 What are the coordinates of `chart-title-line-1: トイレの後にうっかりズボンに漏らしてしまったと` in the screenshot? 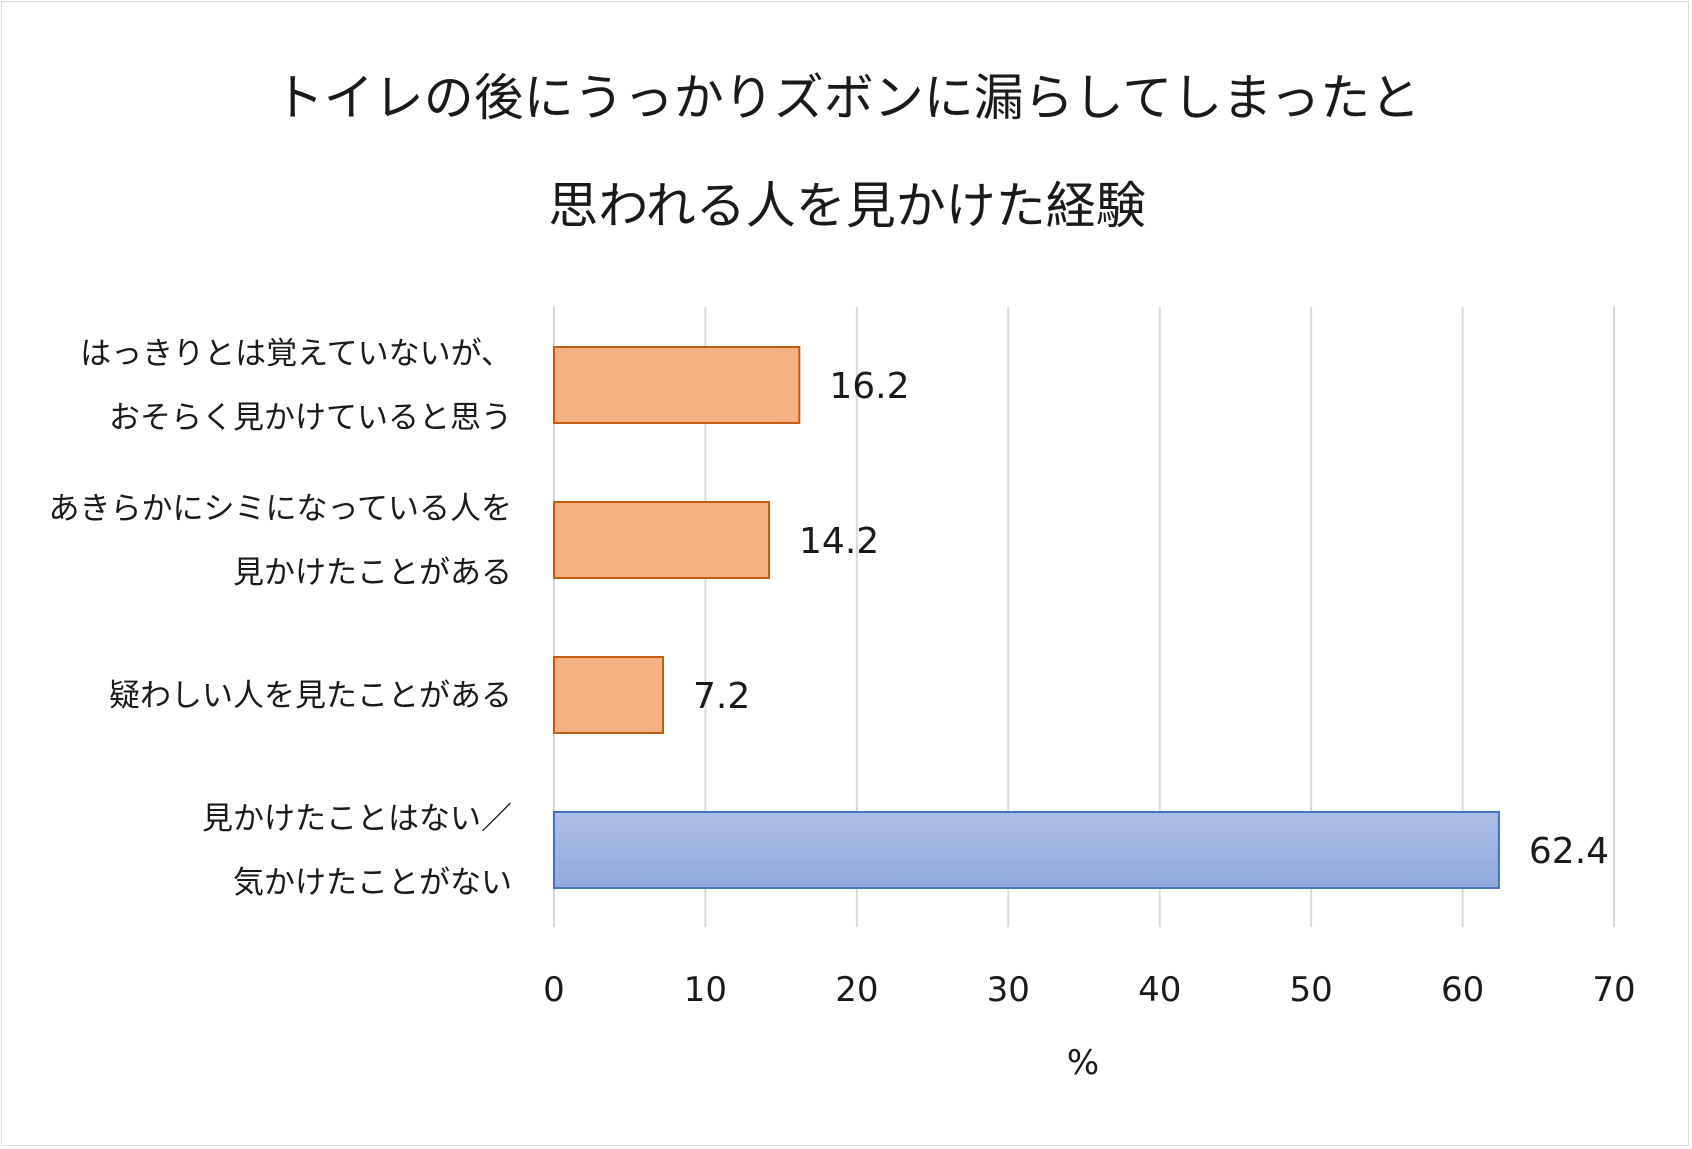 It's located at (847, 98).